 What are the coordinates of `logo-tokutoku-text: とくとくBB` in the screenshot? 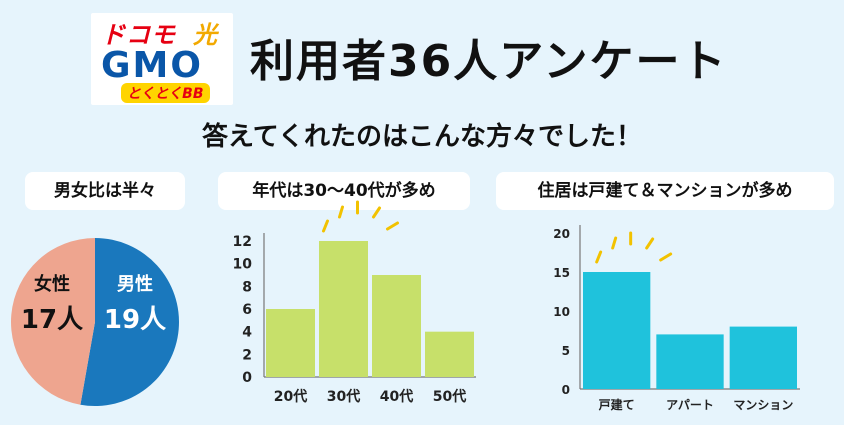 It's located at (165, 93).